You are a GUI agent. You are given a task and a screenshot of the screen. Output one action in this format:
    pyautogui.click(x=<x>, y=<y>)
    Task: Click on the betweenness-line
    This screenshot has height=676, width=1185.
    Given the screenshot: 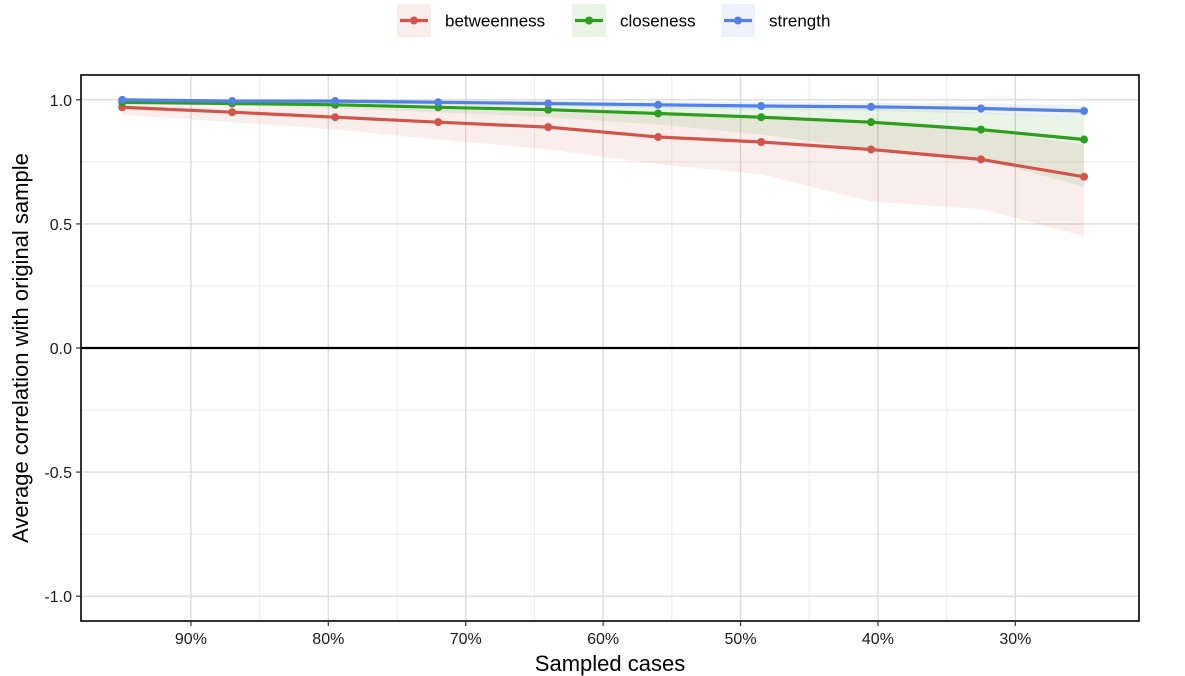 What is the action you would take?
    pyautogui.click(x=603, y=142)
    